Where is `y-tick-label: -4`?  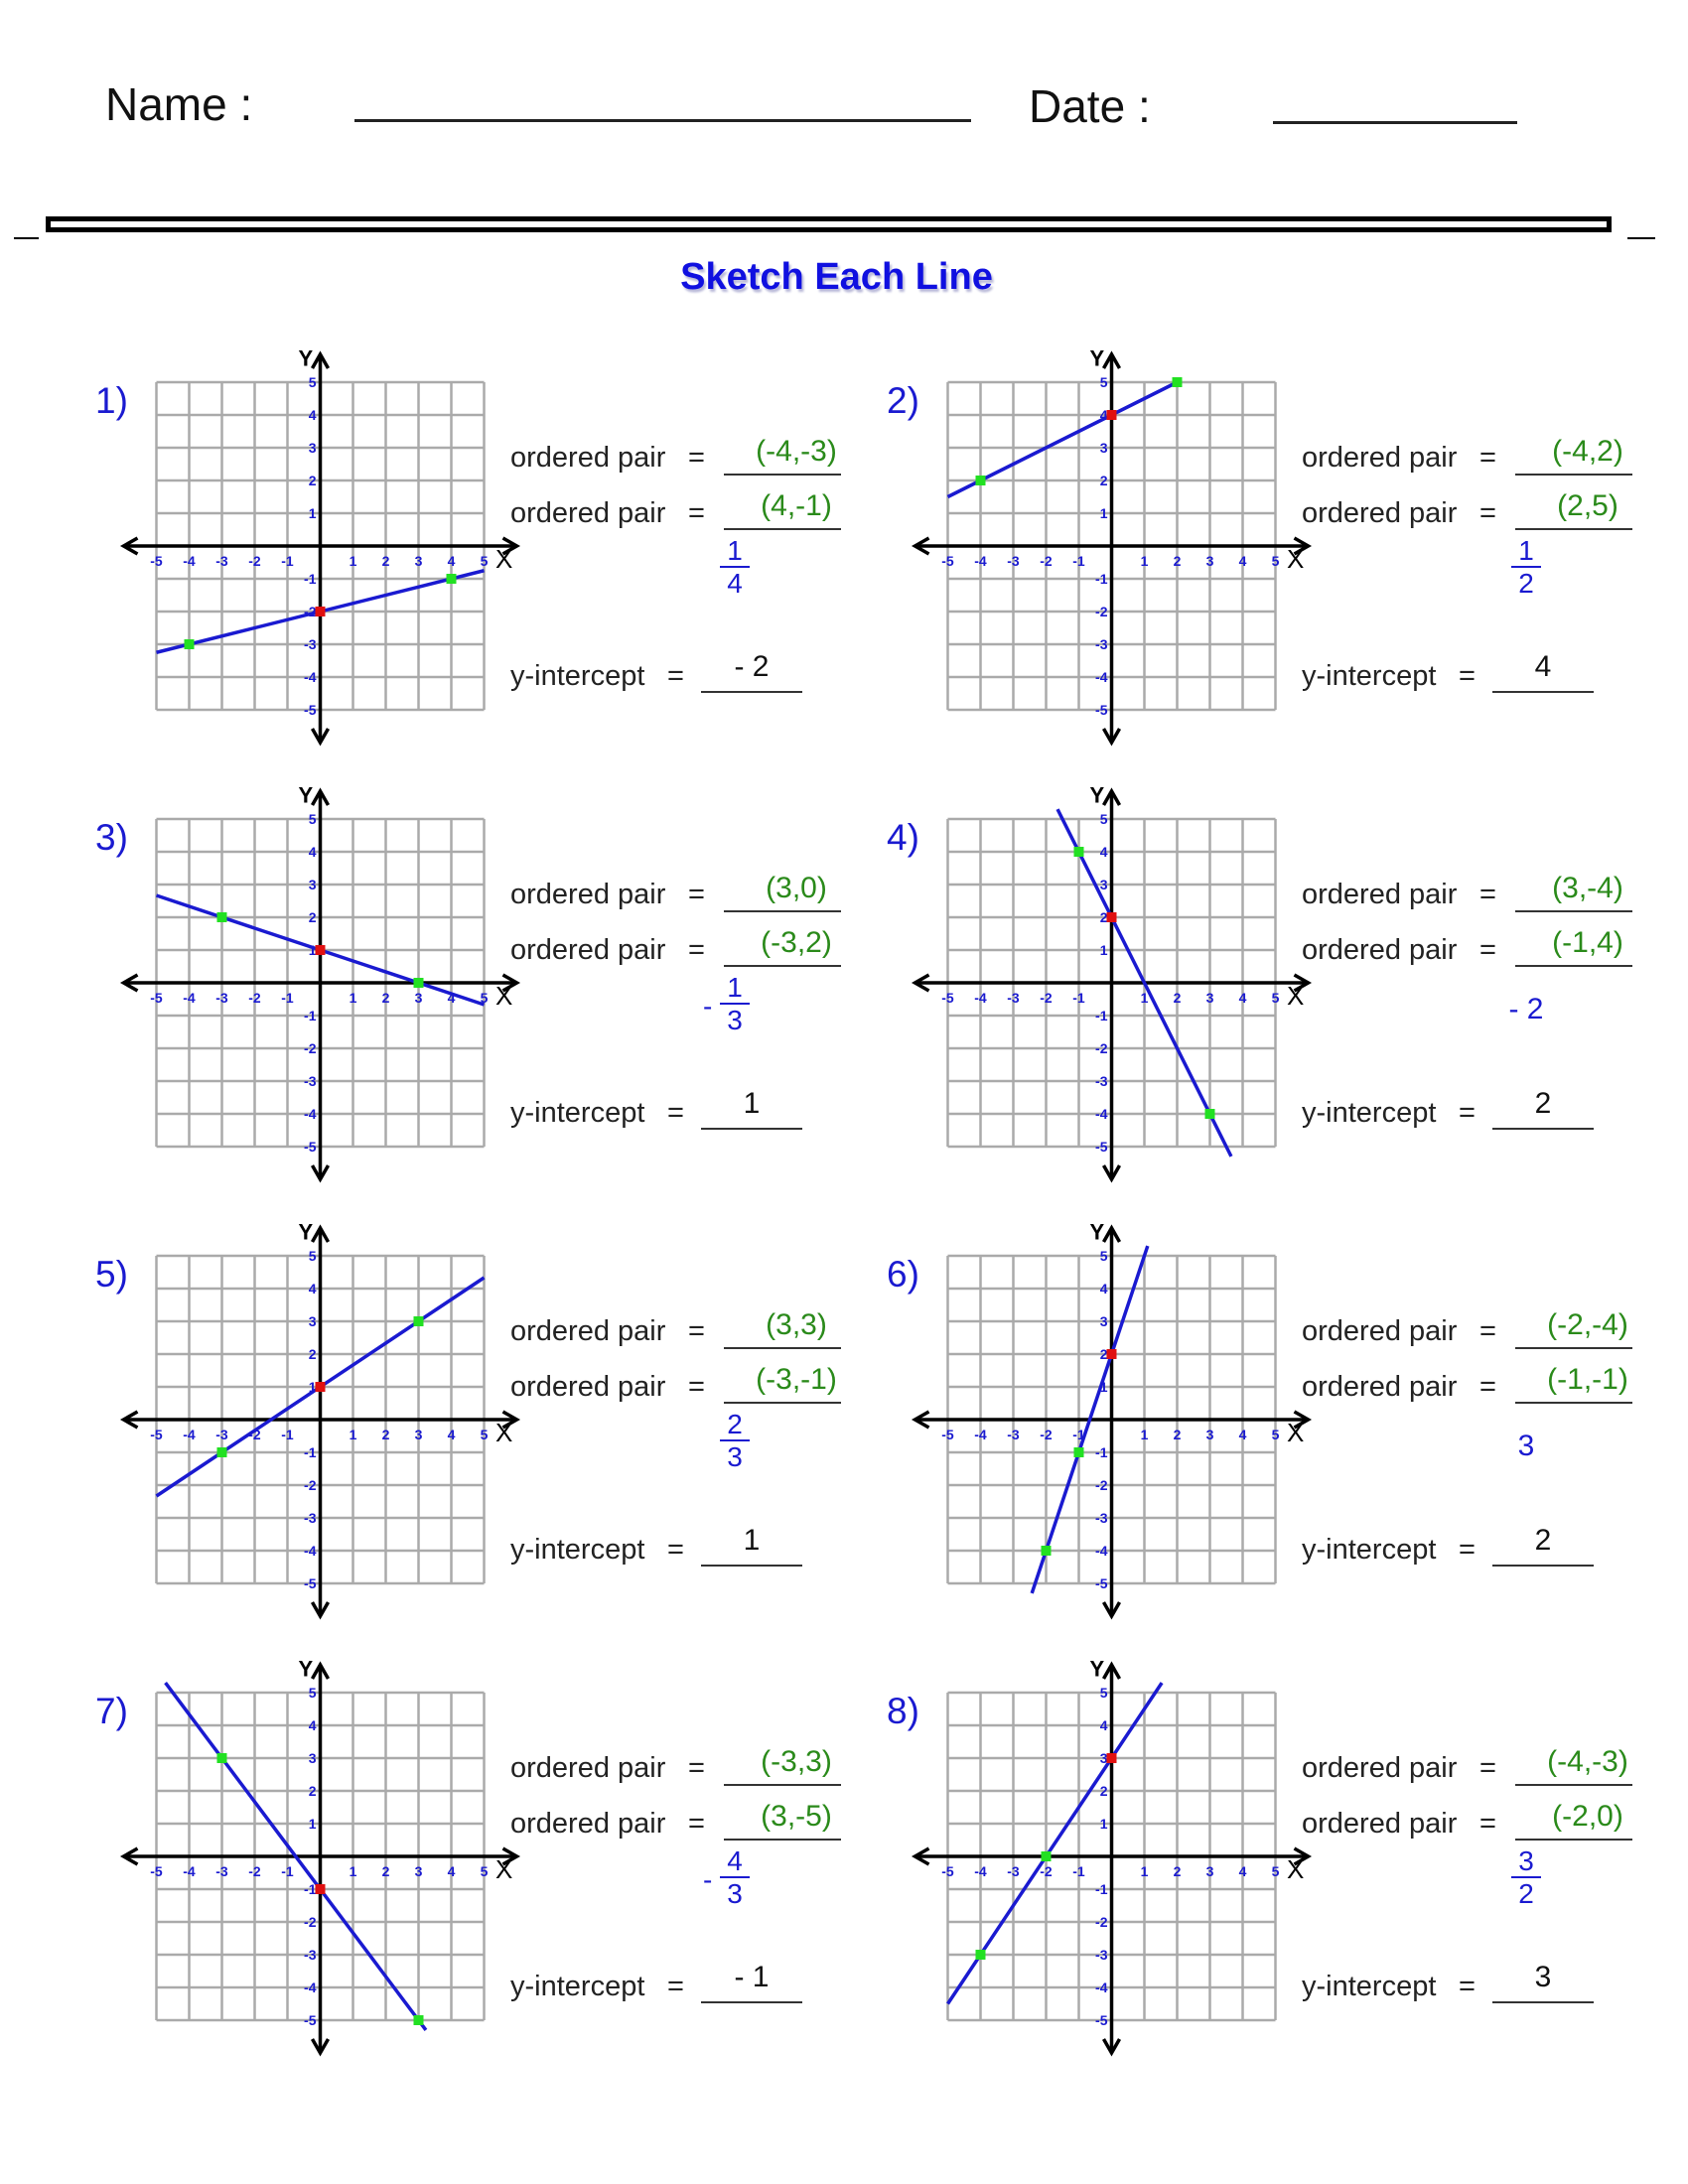
y-tick-label: -4 is located at coordinates (310, 1551).